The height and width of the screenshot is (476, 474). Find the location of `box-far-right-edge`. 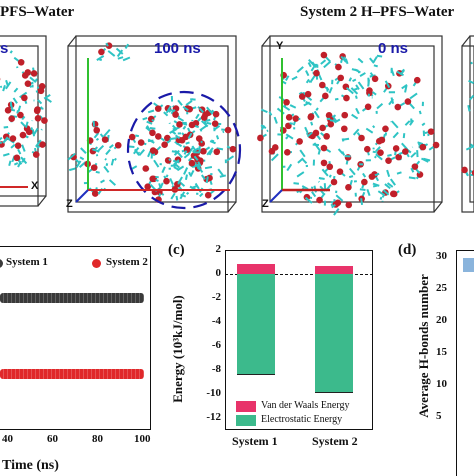

box-far-right-edge is located at coordinates (466, 41).